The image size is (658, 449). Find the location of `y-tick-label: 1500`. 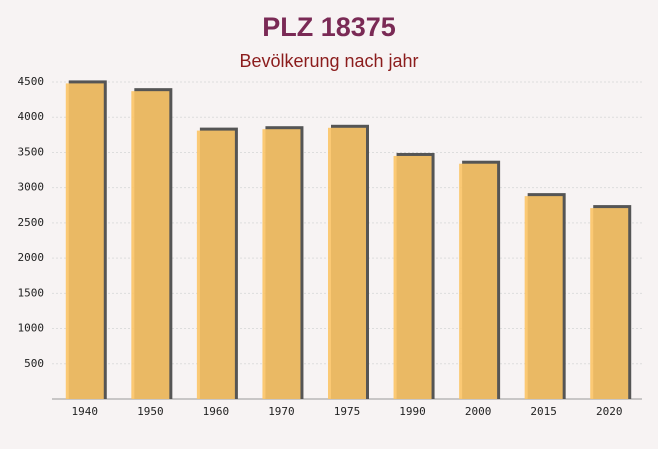

y-tick-label: 1500 is located at coordinates (31, 292).